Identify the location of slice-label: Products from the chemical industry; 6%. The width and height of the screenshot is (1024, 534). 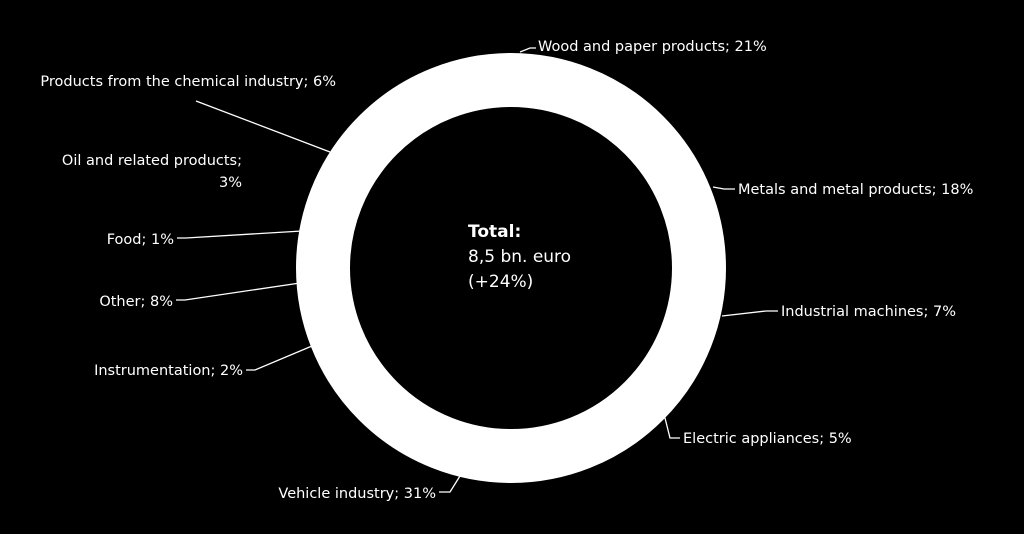
(188, 82).